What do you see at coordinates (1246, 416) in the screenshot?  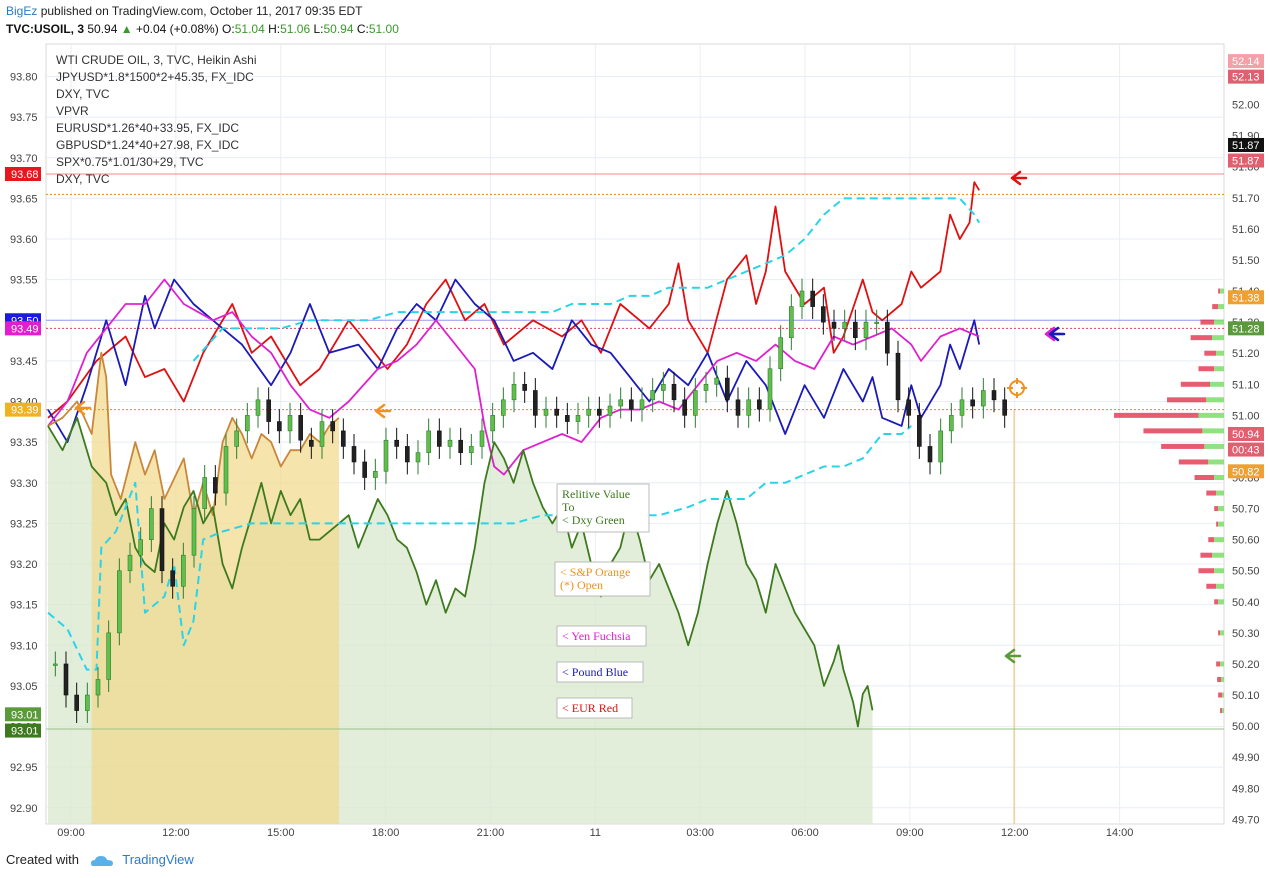 I see `right-tick-label: 51.00` at bounding box center [1246, 416].